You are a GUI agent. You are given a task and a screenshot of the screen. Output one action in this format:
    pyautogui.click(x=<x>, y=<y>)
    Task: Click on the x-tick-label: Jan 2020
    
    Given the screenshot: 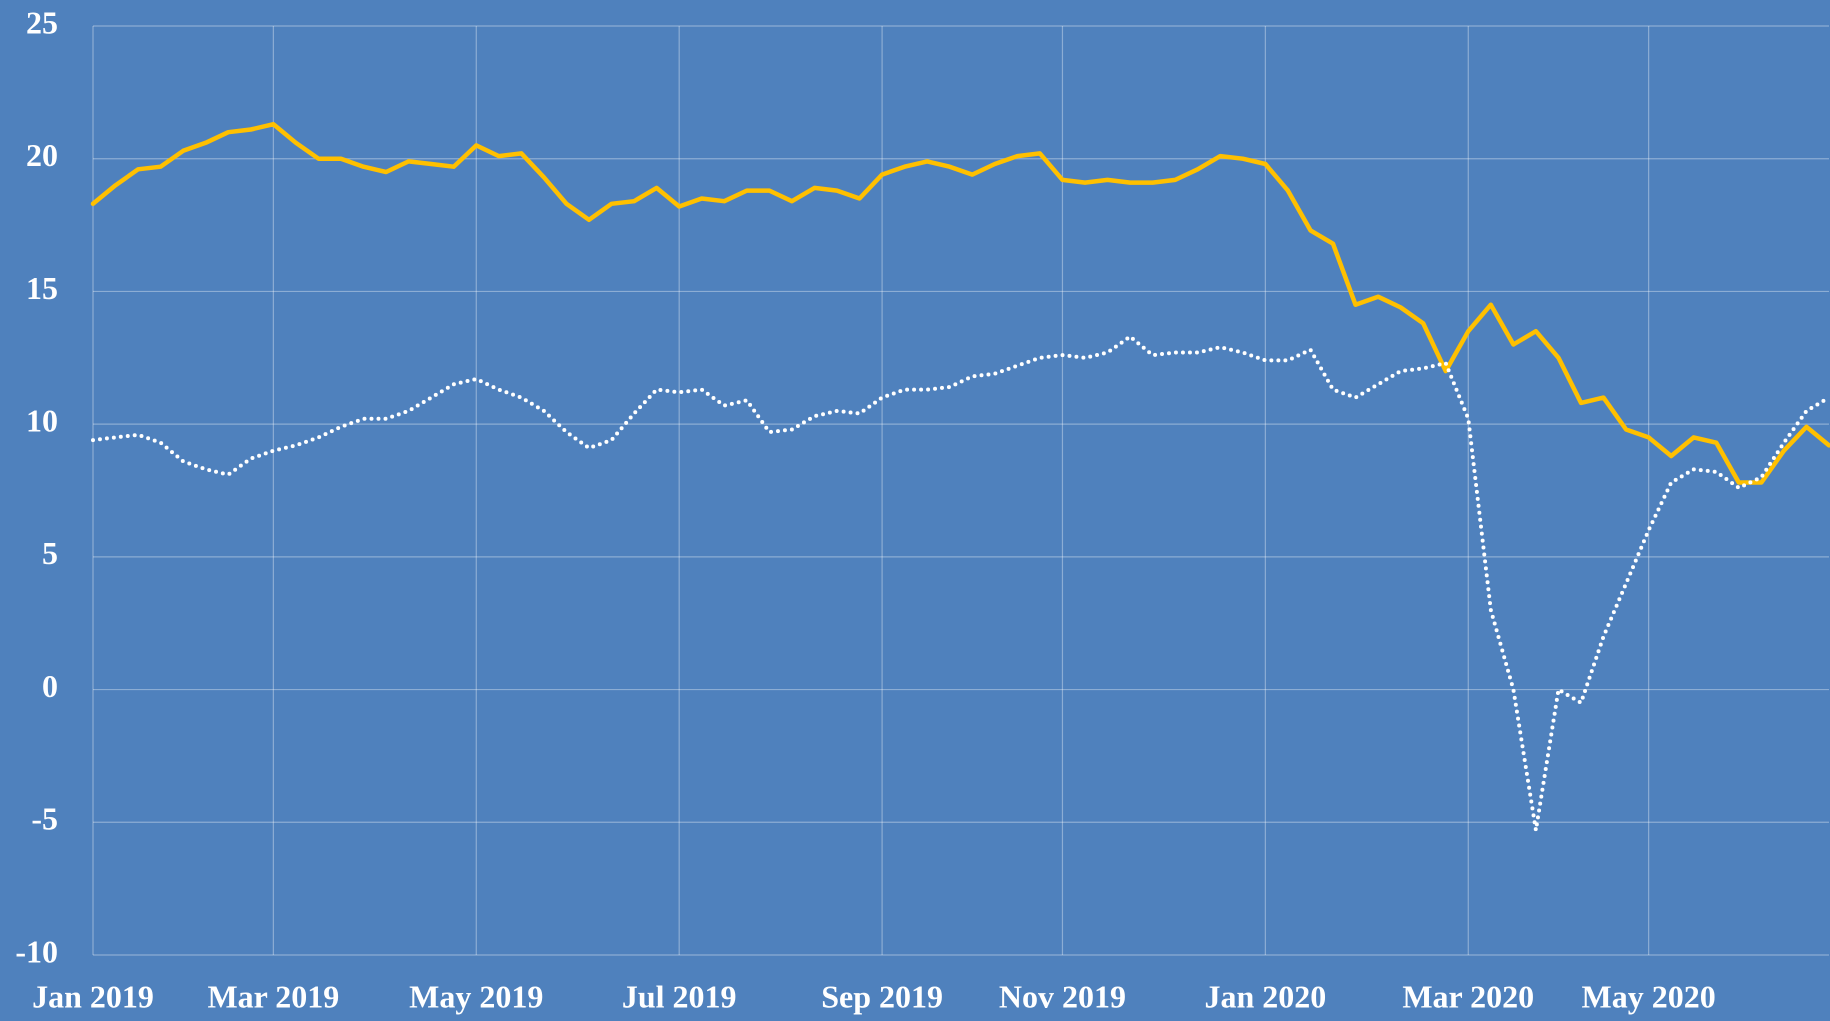 What is the action you would take?
    pyautogui.click(x=1265, y=996)
    